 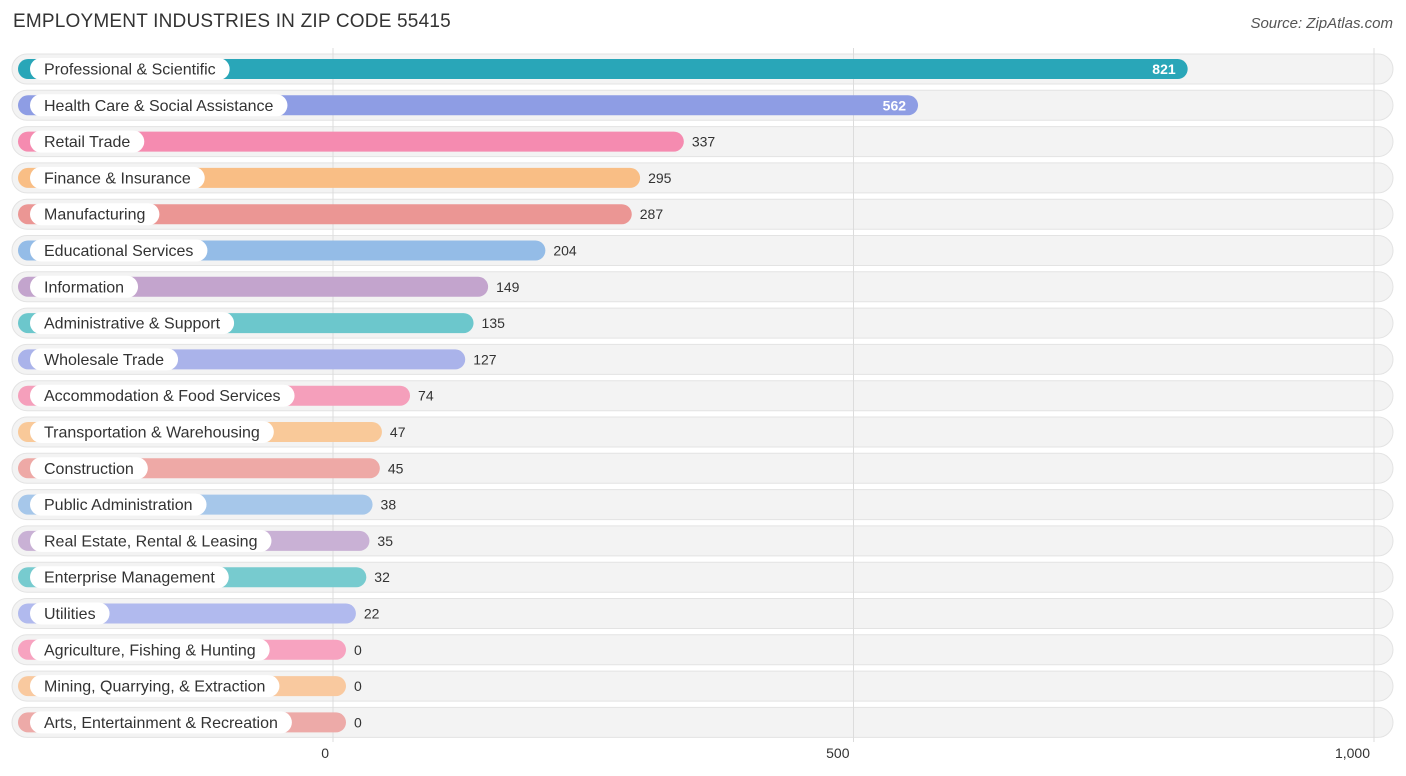 I want to click on bar-group: Arts, Entertainment & Recreation 0, so click(x=190, y=722).